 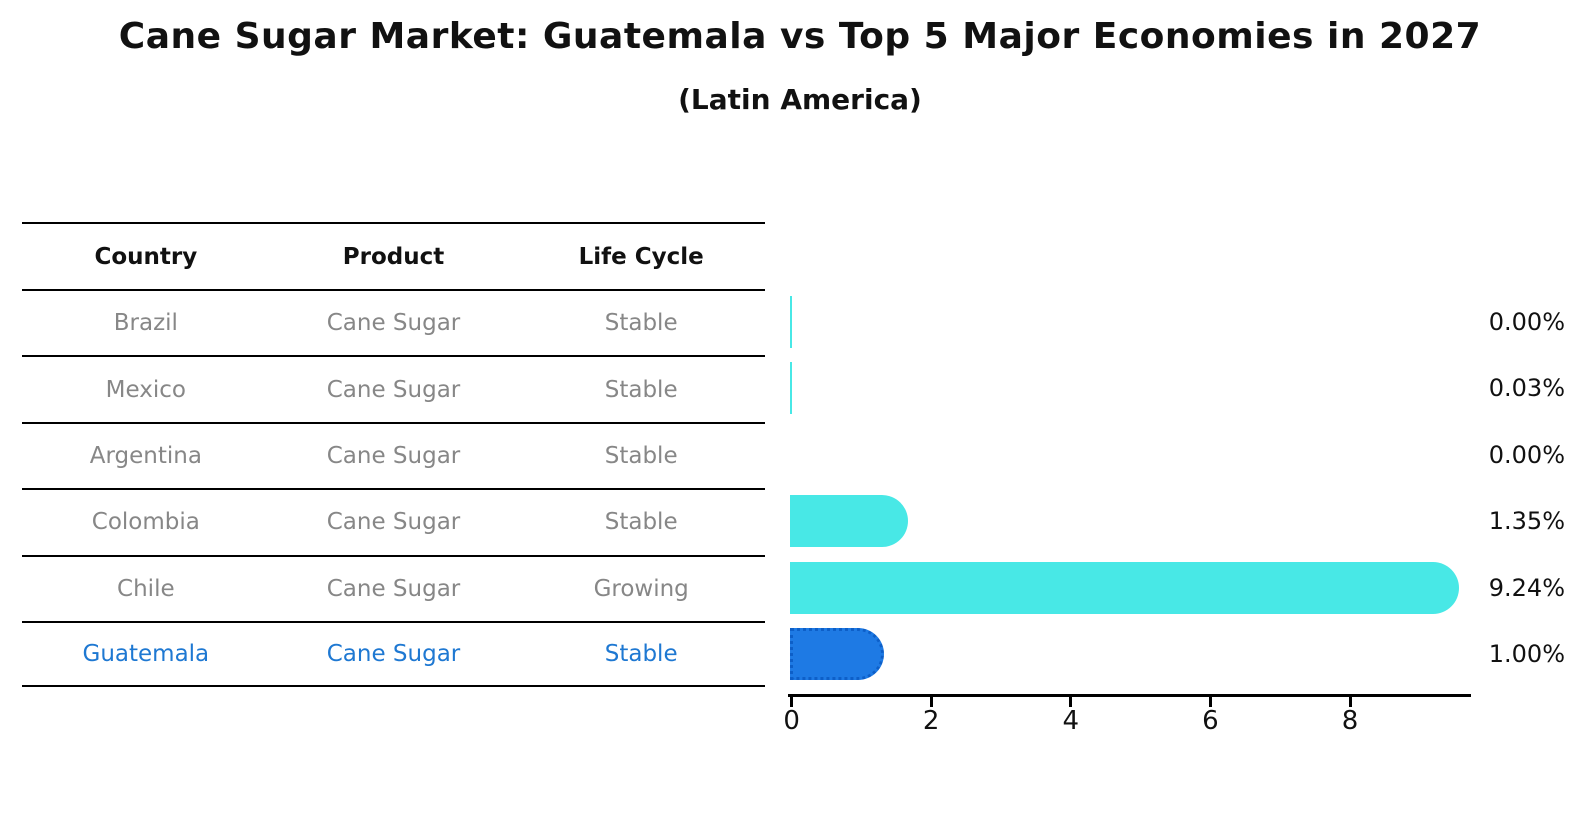 What do you see at coordinates (1124, 587) in the screenshot?
I see `bar-chile` at bounding box center [1124, 587].